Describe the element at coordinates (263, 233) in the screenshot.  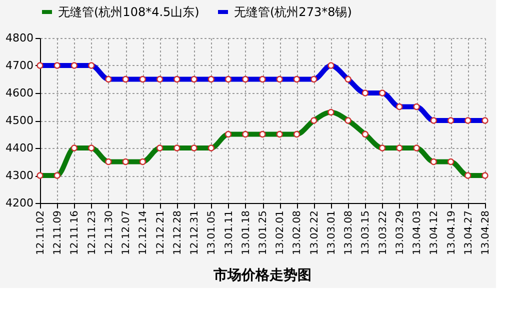
I see `x-tick-label: 13.01.25` at that location.